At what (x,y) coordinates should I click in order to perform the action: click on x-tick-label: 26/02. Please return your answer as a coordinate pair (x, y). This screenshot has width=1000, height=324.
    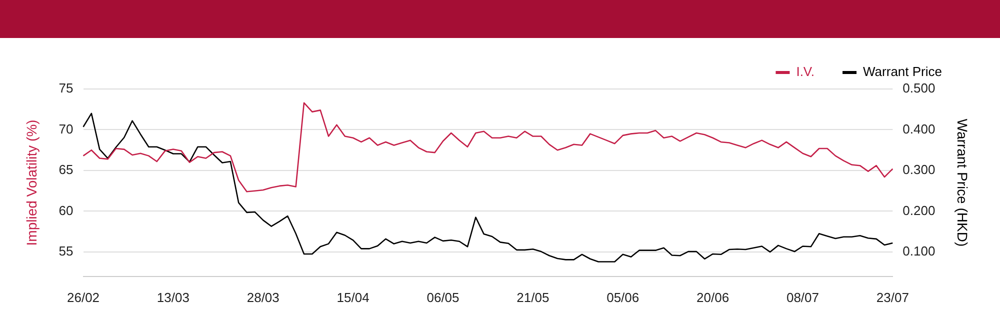
    Looking at the image, I should click on (83, 297).